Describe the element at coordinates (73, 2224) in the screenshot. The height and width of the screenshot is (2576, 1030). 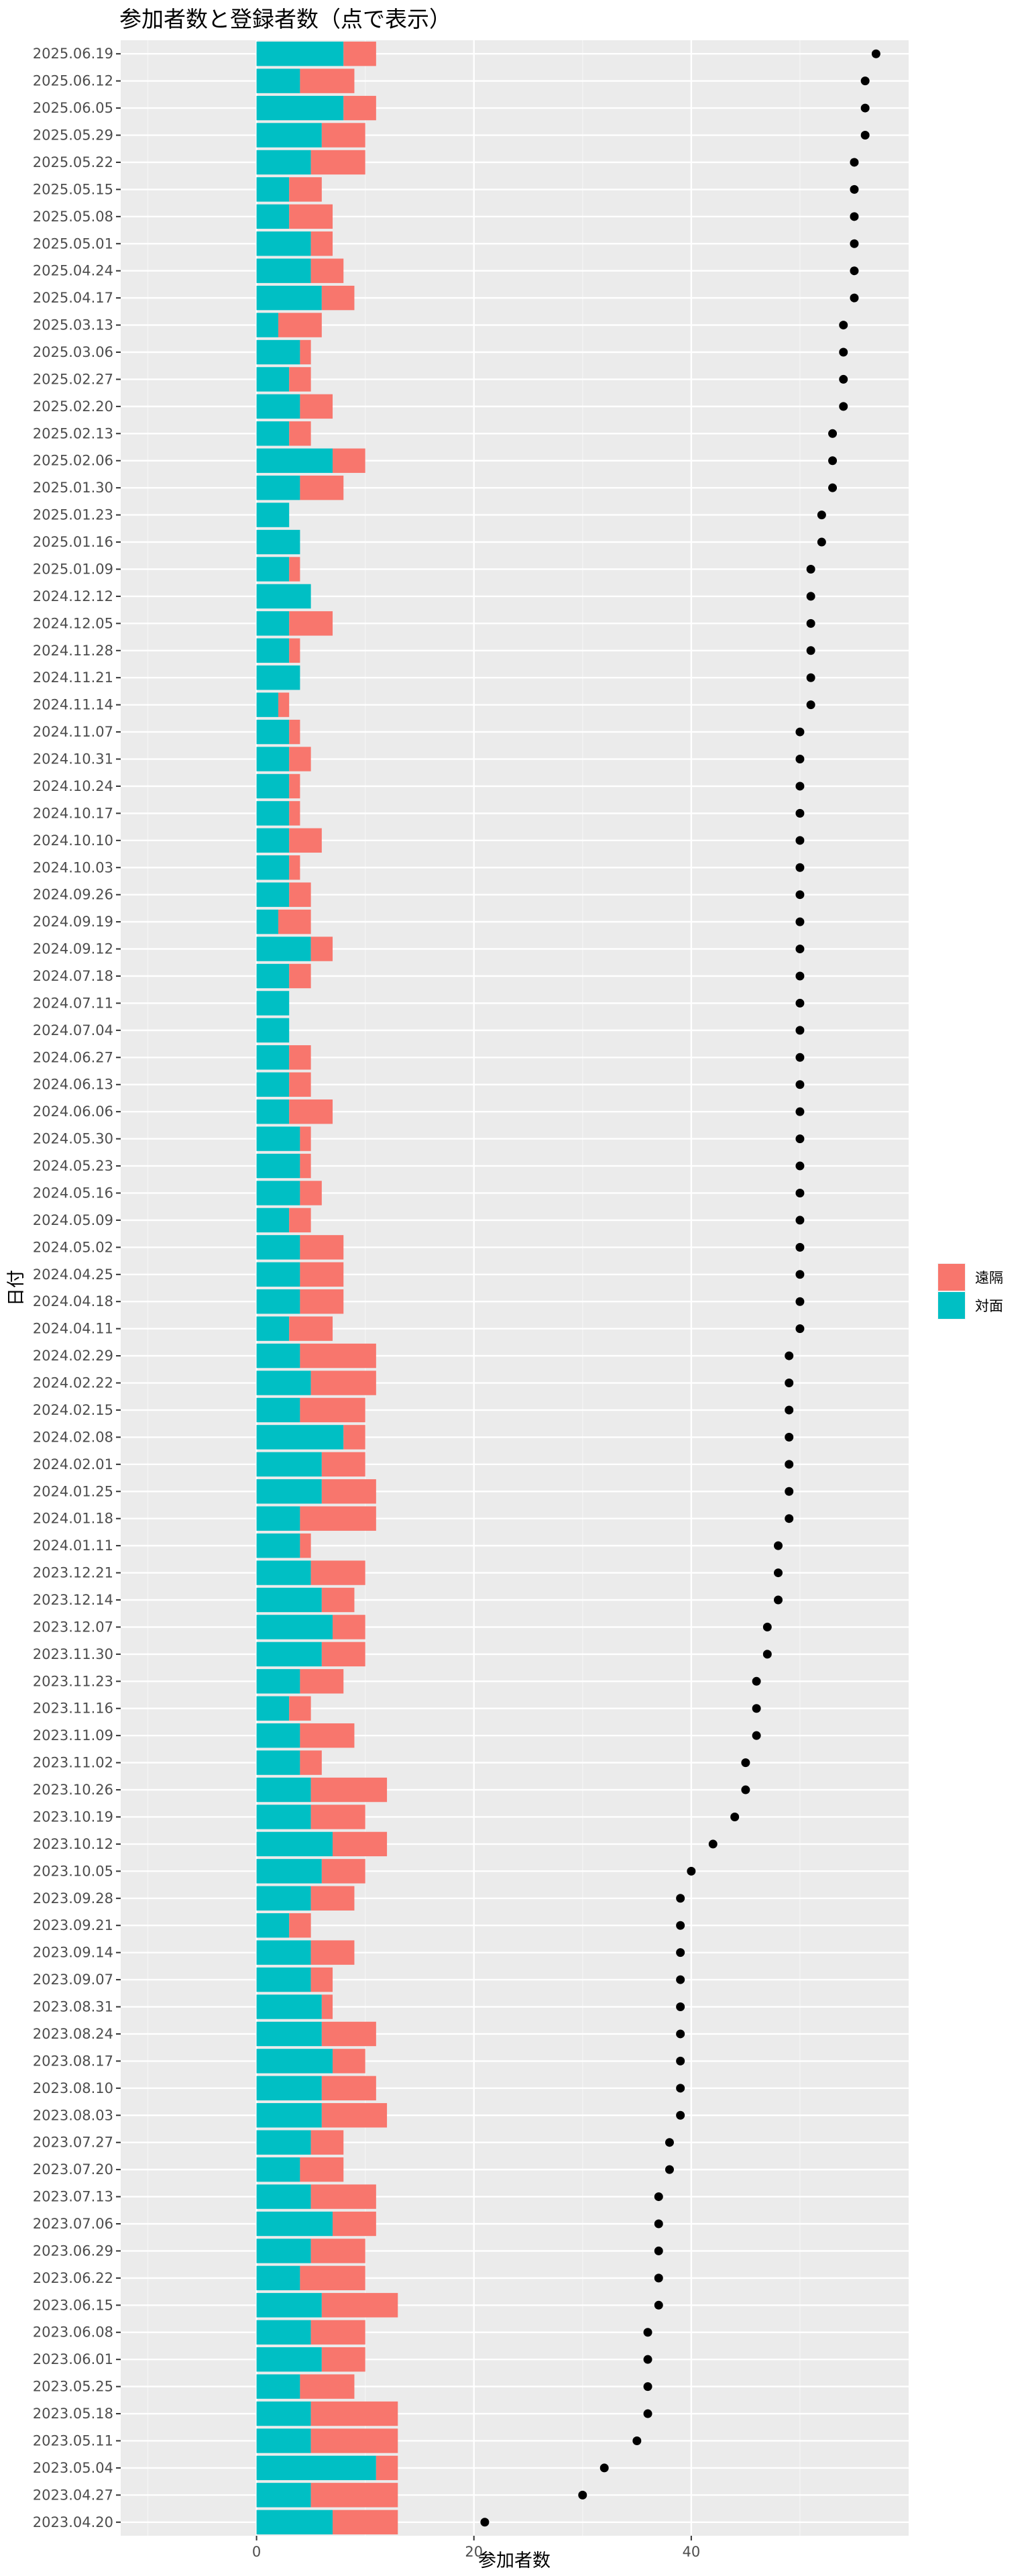
I see `y-tick-label: 2023.07.06` at that location.